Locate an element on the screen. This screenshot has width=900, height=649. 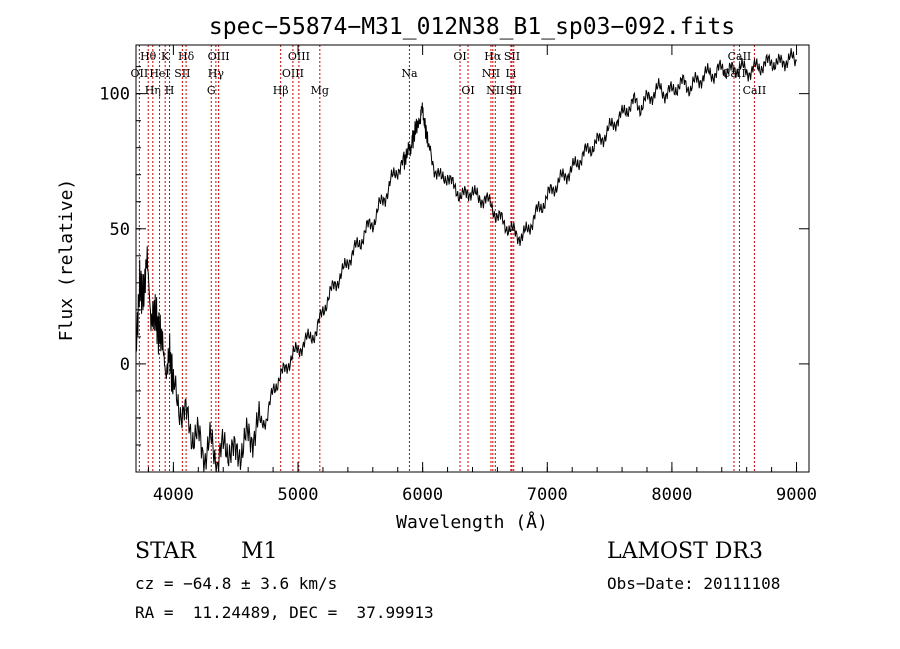
line-marker-label-25: CaII is located at coordinates (740, 56).